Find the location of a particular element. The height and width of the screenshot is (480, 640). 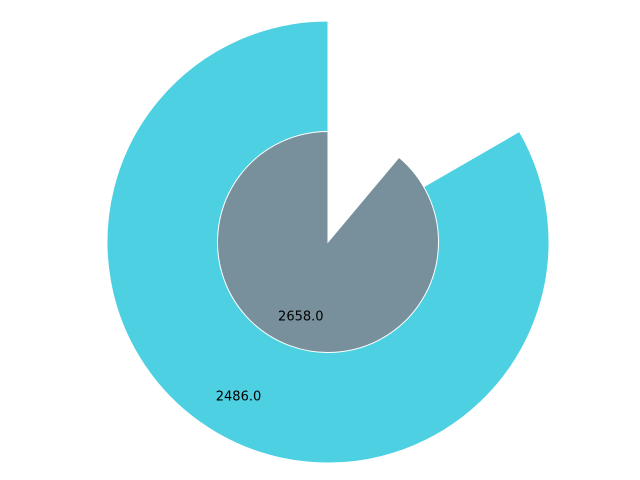

label-layer: 2486.0 2658.0 is located at coordinates (270, 356).